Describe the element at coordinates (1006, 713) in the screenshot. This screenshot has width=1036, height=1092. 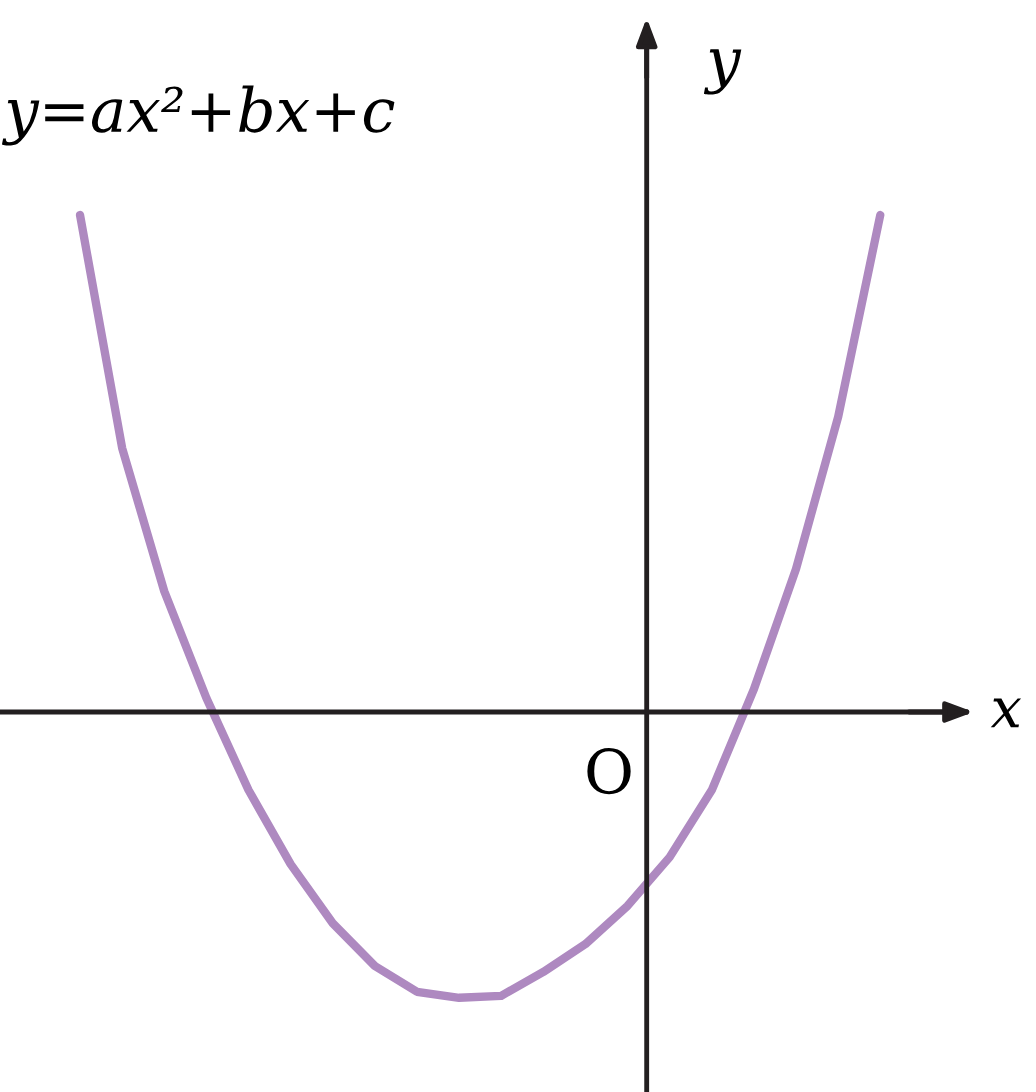
I see `x-axis-title: x` at that location.